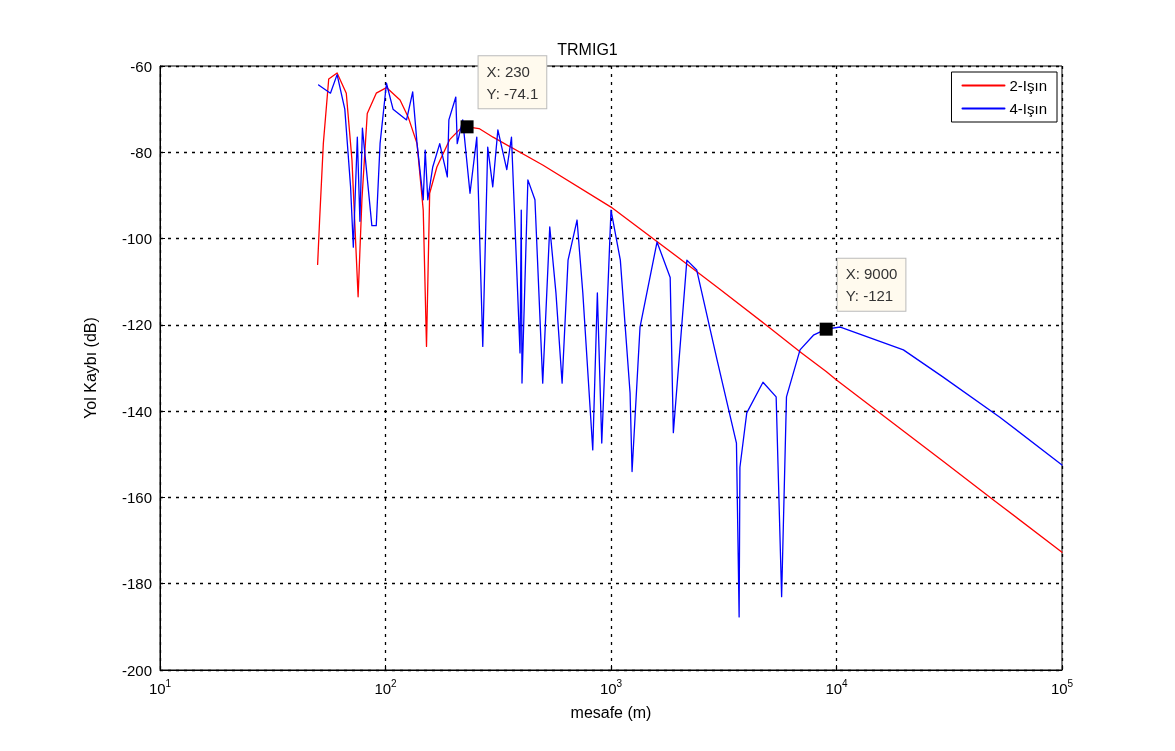 The image size is (1175, 751). I want to click on y-tick-label: -80, so click(141, 152).